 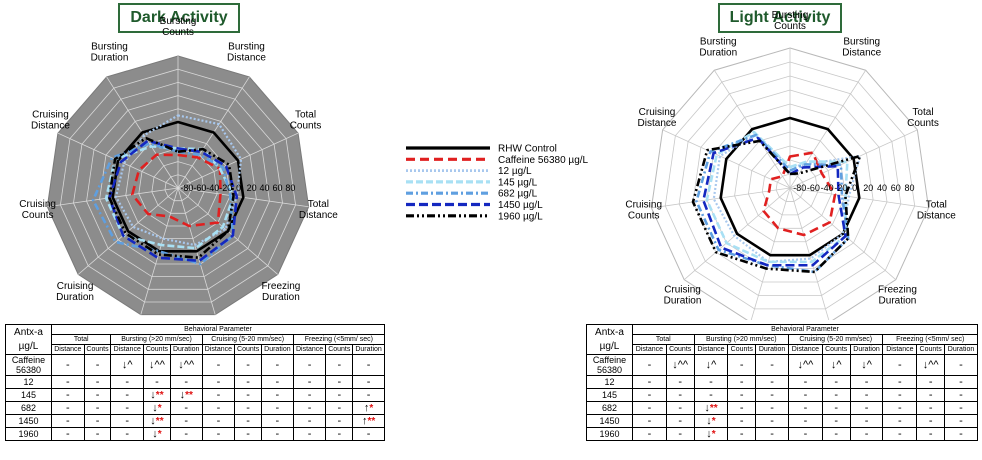 What do you see at coordinates (218, 329) in the screenshot?
I see `super-header: Behavioral Parameter` at bounding box center [218, 329].